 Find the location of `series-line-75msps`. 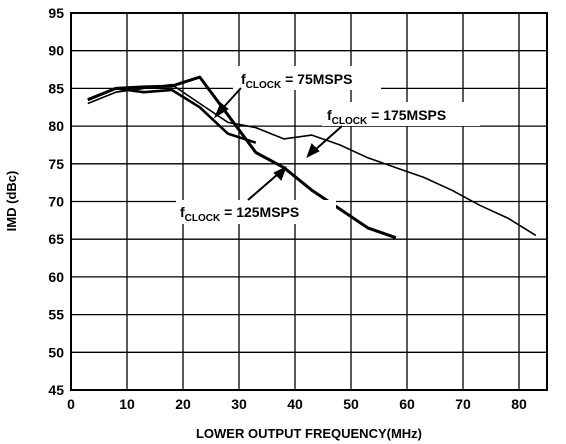

series-line-75msps is located at coordinates (172, 115).